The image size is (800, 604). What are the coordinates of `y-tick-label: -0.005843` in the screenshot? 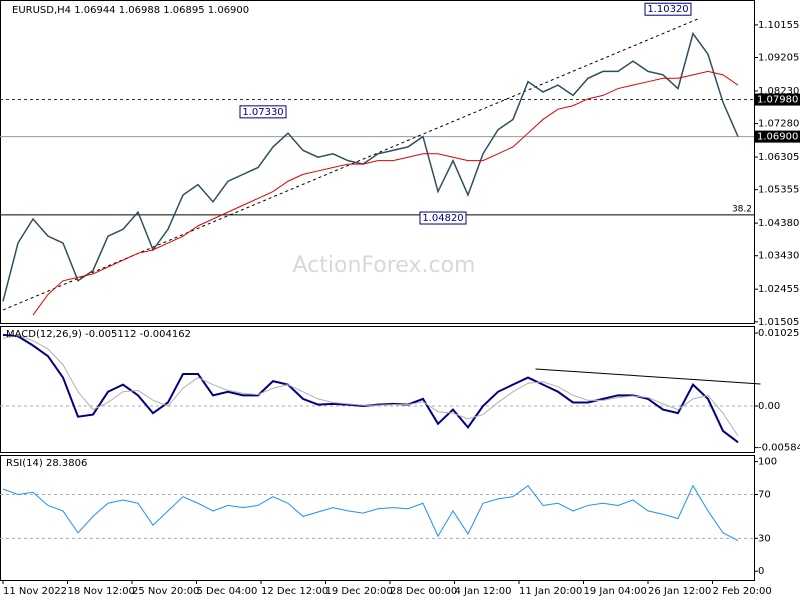 It's located at (779, 448).